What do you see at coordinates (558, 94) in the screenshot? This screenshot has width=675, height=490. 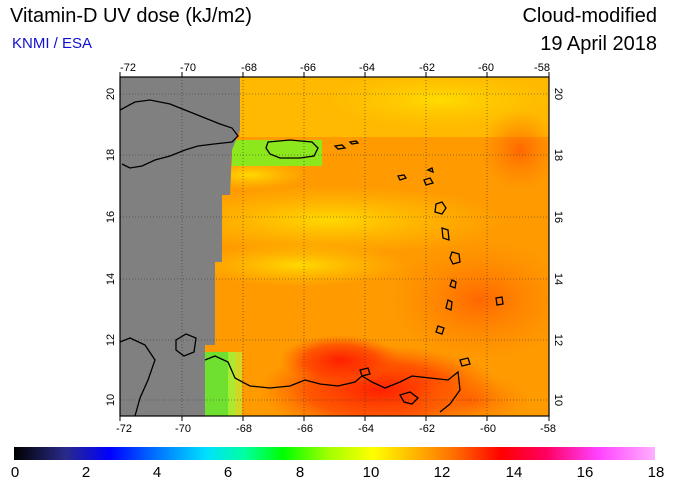 I see `lat-label-right: 20` at bounding box center [558, 94].